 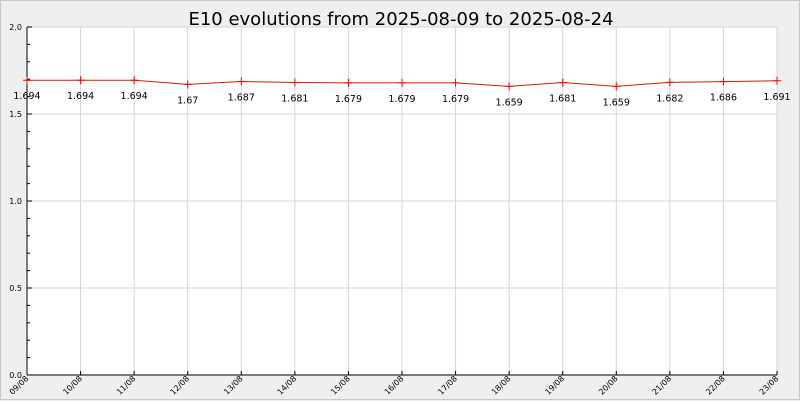 I want to click on y-tick-label: 1.0, so click(x=15, y=201).